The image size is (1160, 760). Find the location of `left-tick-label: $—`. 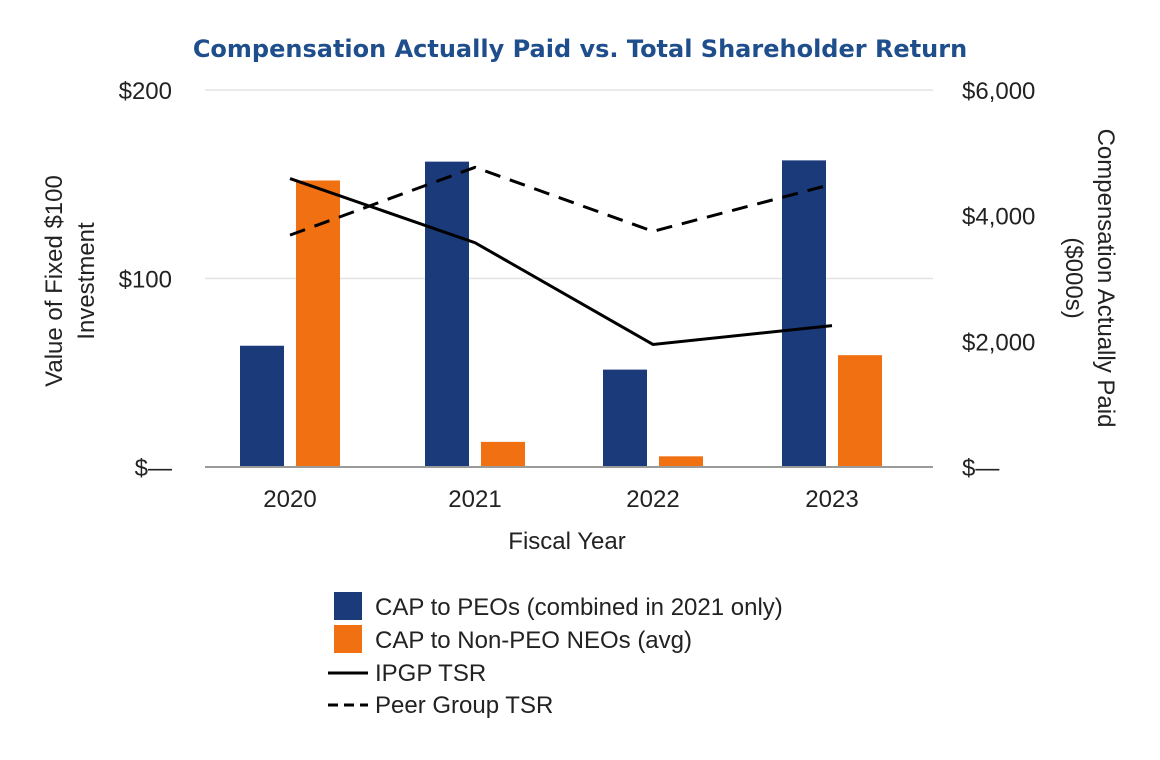

left-tick-label: $— is located at coordinates (153, 468).